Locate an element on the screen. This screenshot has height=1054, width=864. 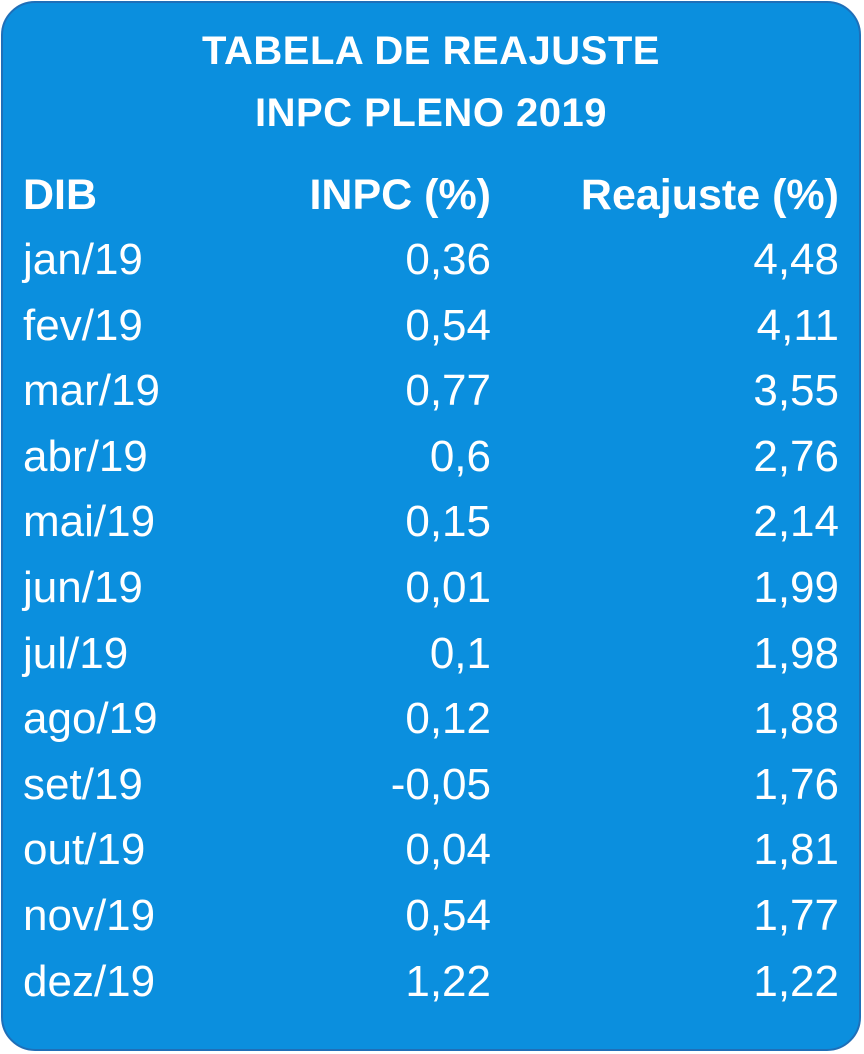
cell-reajuste: 3,55 is located at coordinates (796, 391).